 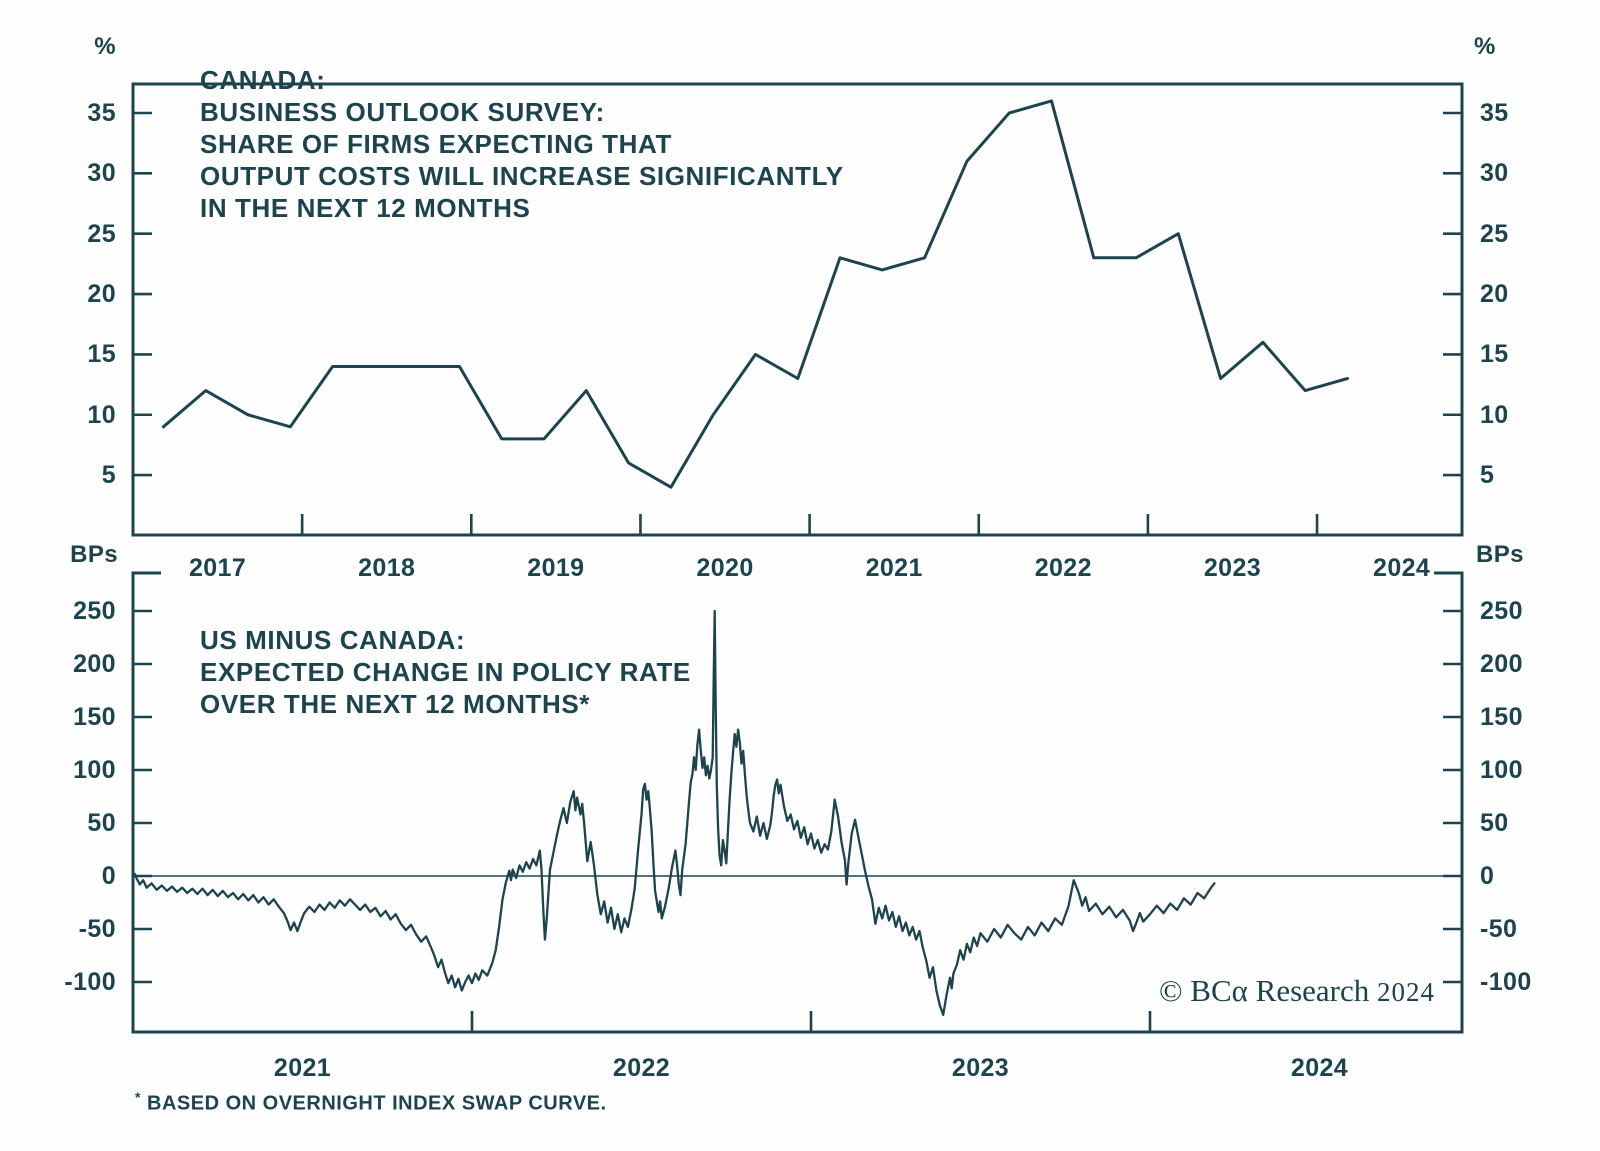 What do you see at coordinates (402, 112) in the screenshot?
I see `top-chart-title-line-2: BUSINESS OUTLOOK SURVEY:` at bounding box center [402, 112].